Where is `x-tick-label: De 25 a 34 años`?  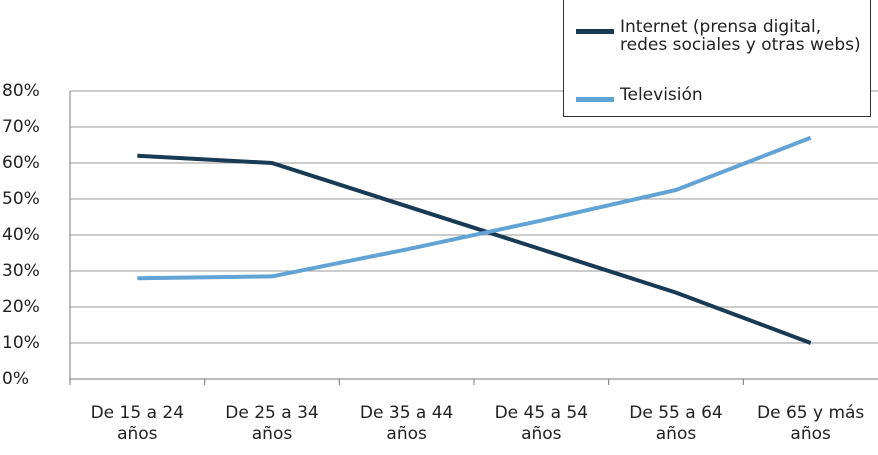 x-tick-label: De 25 a 34 años is located at coordinates (272, 423).